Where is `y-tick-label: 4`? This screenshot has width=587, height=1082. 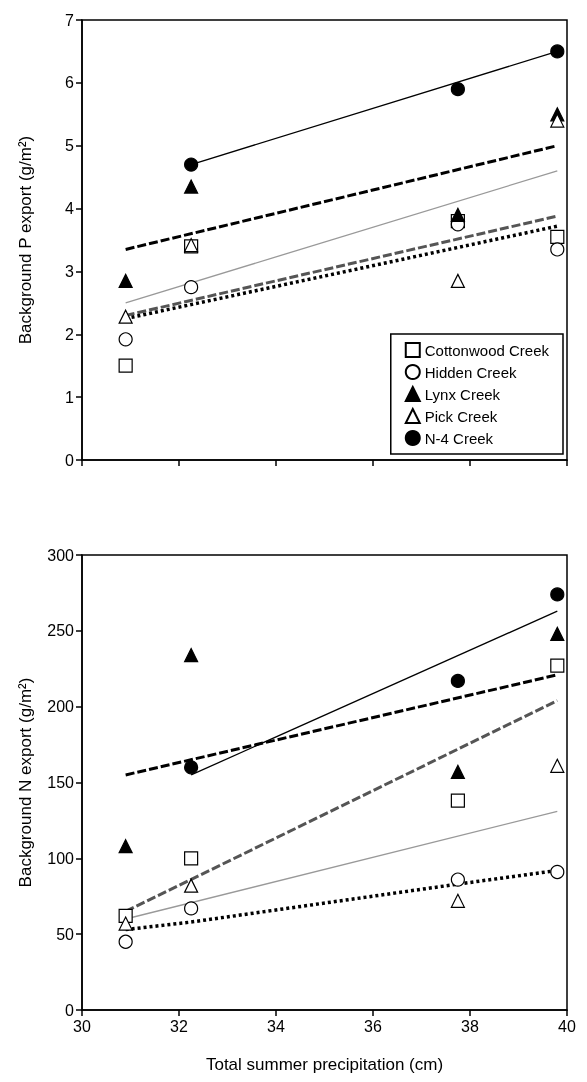 y-tick-label: 4 is located at coordinates (70, 209).